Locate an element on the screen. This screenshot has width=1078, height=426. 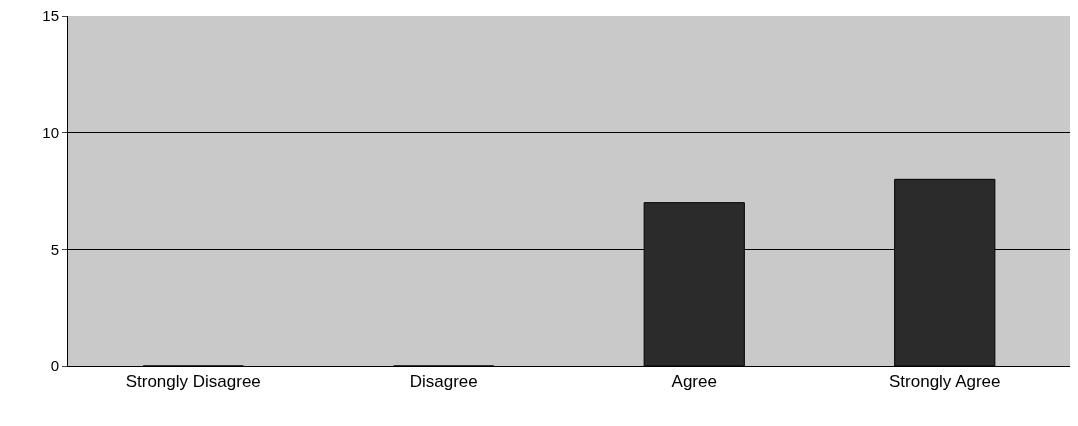
y-tick-label: 10 is located at coordinates (50, 132).